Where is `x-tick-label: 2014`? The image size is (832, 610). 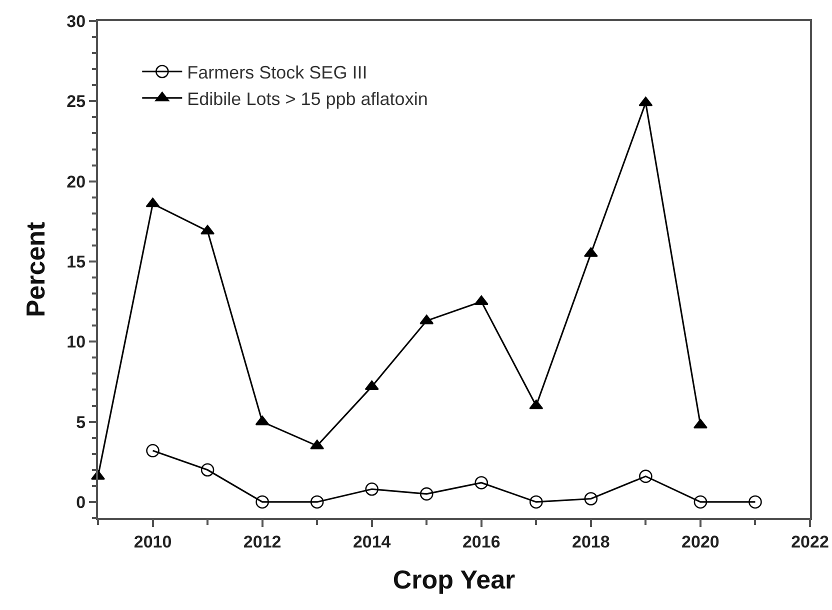
x-tick-label: 2014 is located at coordinates (372, 542).